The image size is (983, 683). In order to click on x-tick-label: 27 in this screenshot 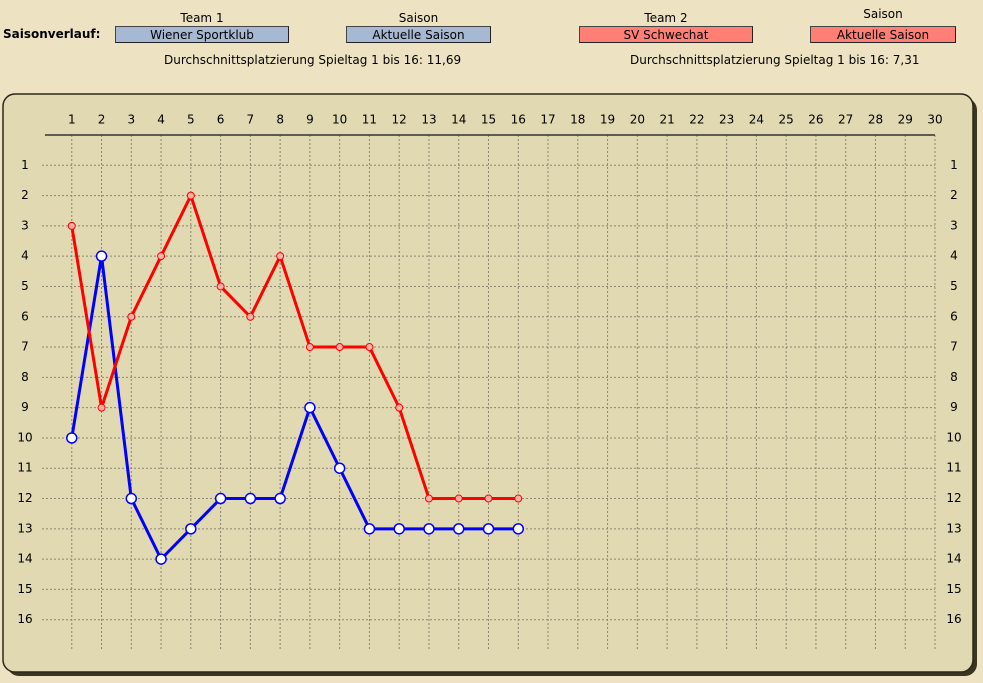, I will do `click(845, 120)`.